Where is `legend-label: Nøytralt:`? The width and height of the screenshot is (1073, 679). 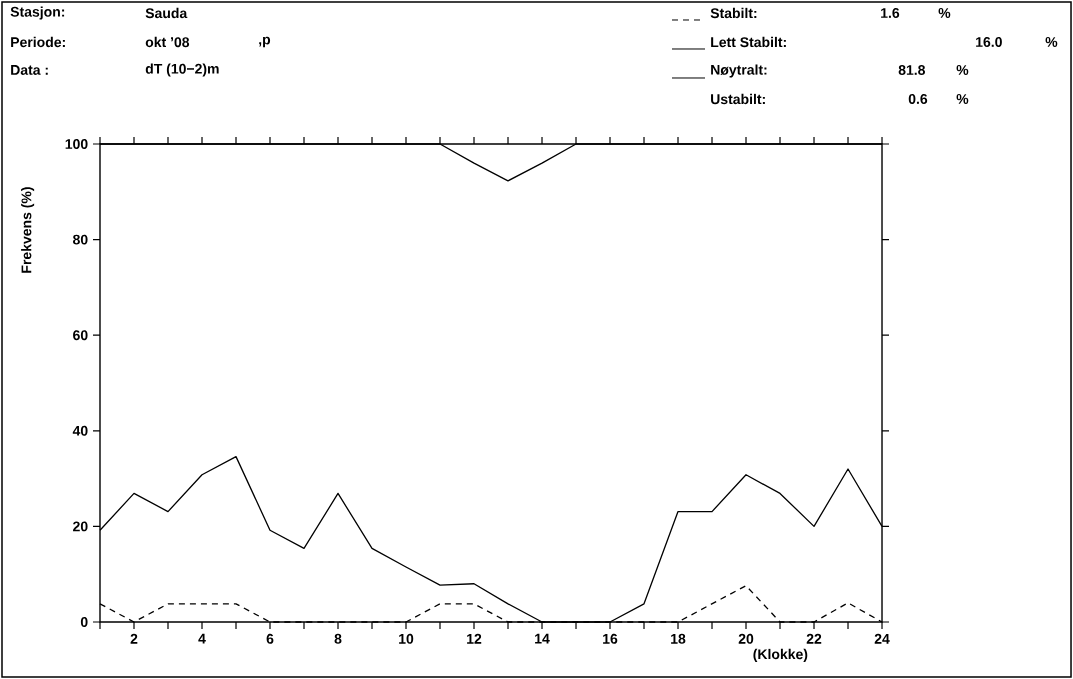 legend-label: Nøytralt: is located at coordinates (739, 71).